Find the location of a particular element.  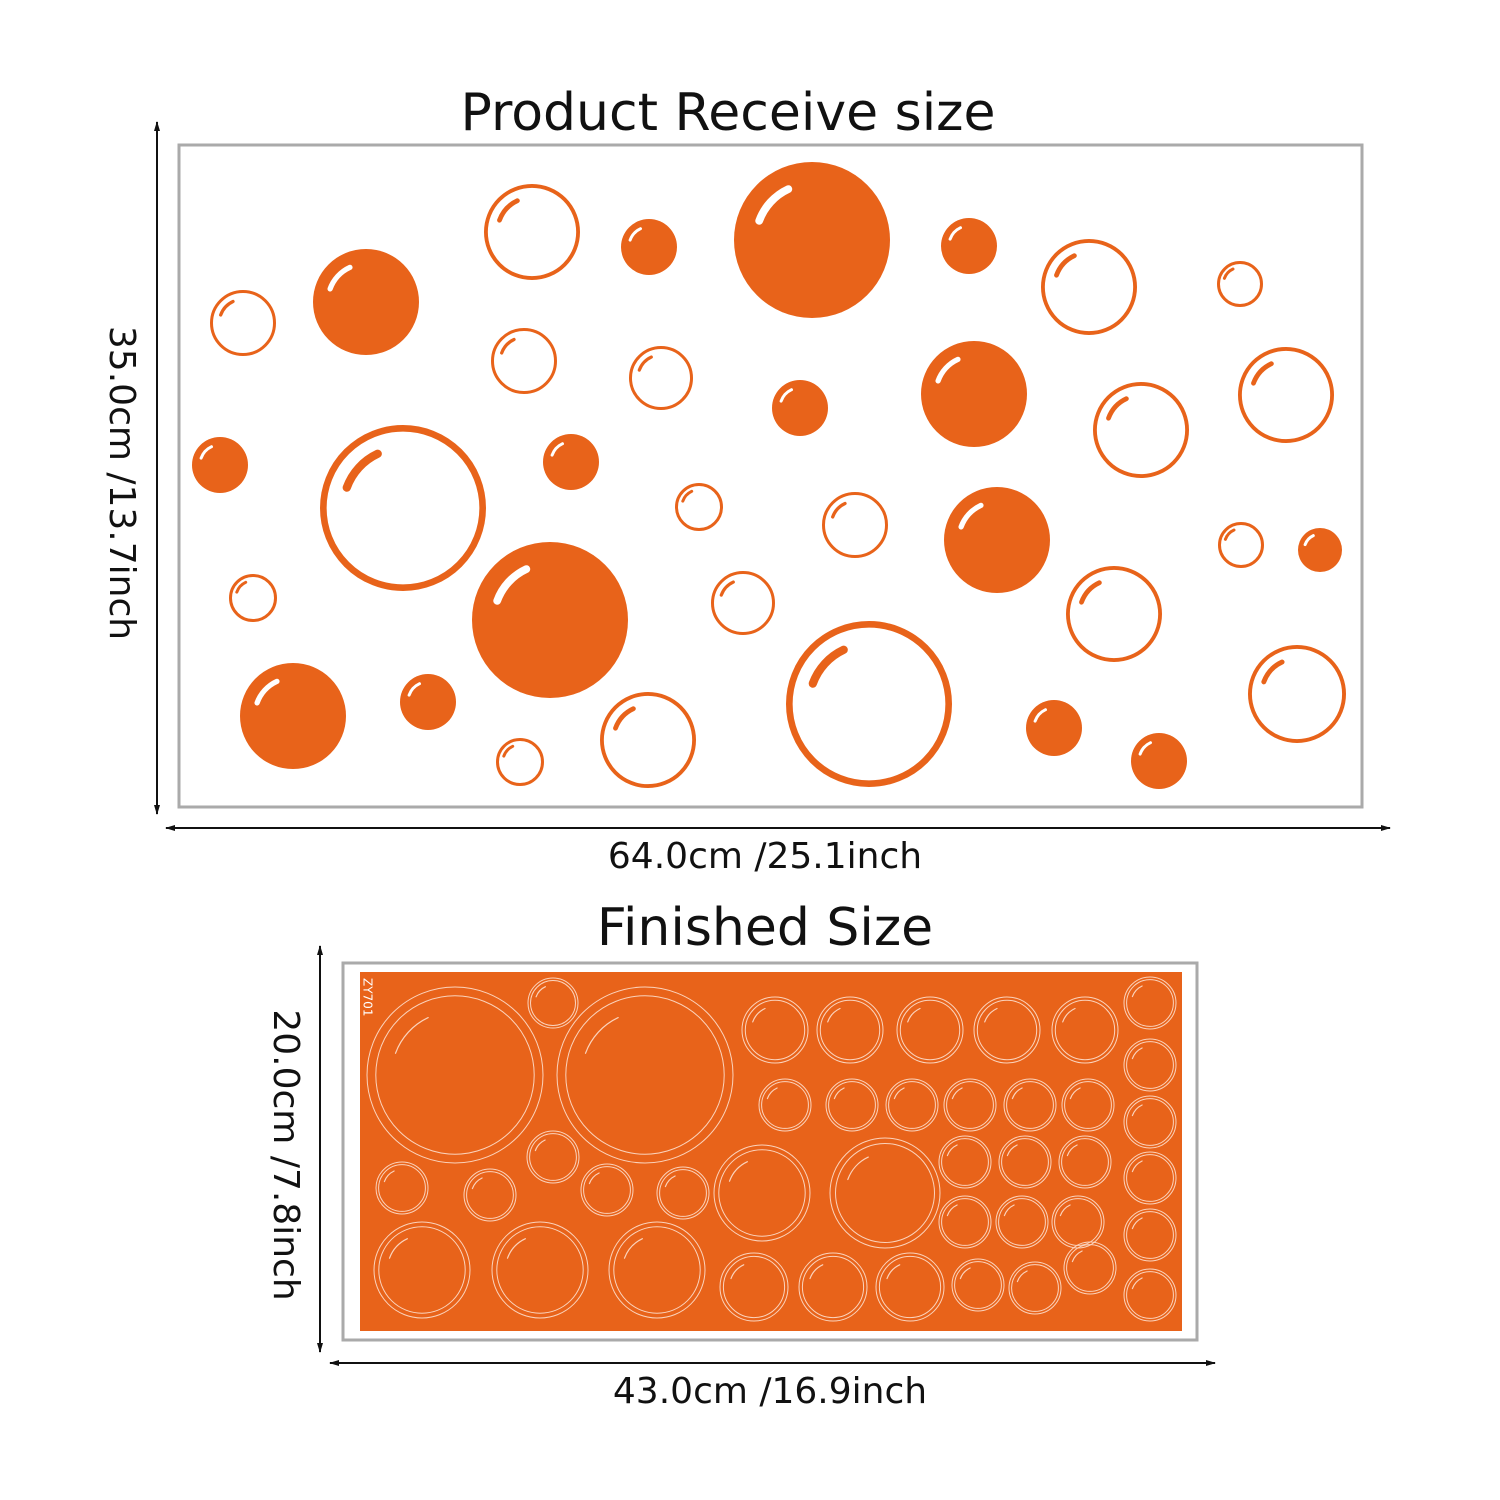

width-label: 43.0cm /16.9inch is located at coordinates (770, 1391).